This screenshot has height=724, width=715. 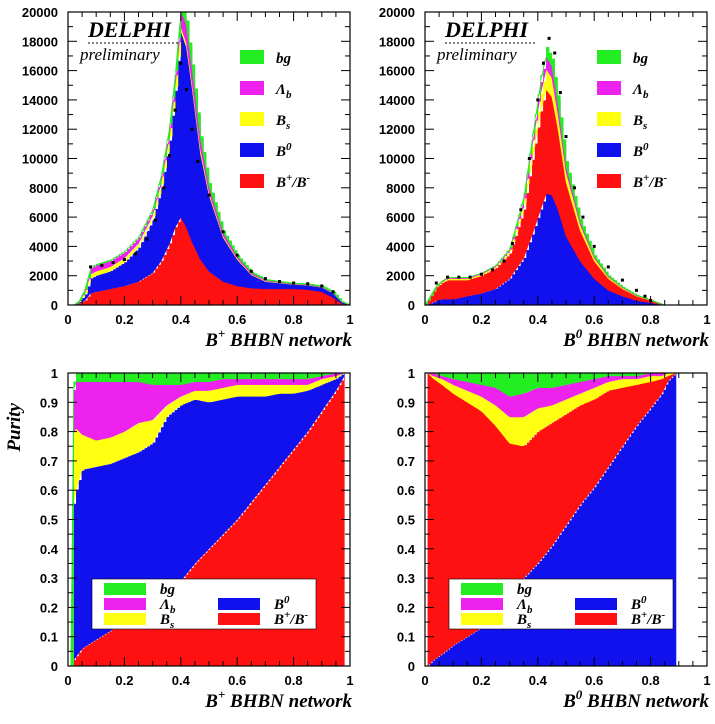 I want to click on x-tick-label: 0.8, so click(x=294, y=319).